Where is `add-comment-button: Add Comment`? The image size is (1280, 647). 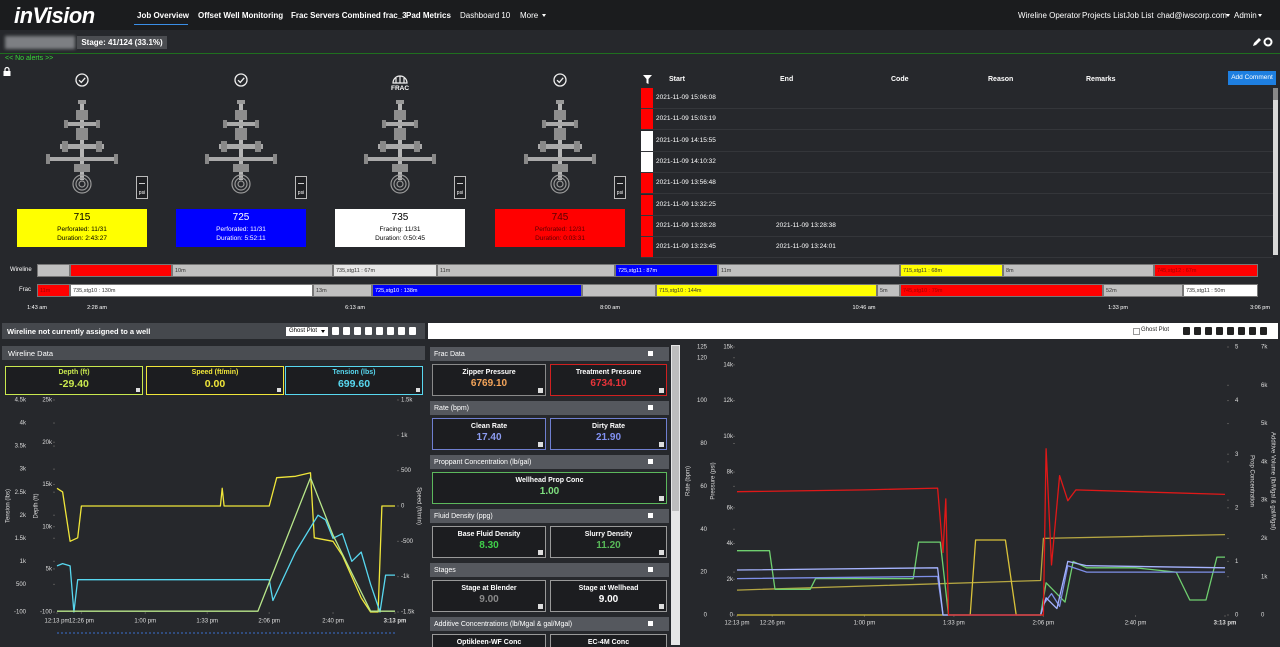
add-comment-button: Add Comment is located at coordinates (1252, 78).